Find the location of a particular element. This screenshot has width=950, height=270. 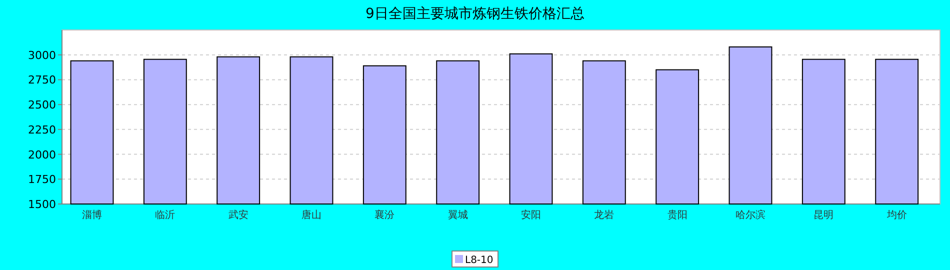

x-tick-label: 龙岩 is located at coordinates (604, 215).